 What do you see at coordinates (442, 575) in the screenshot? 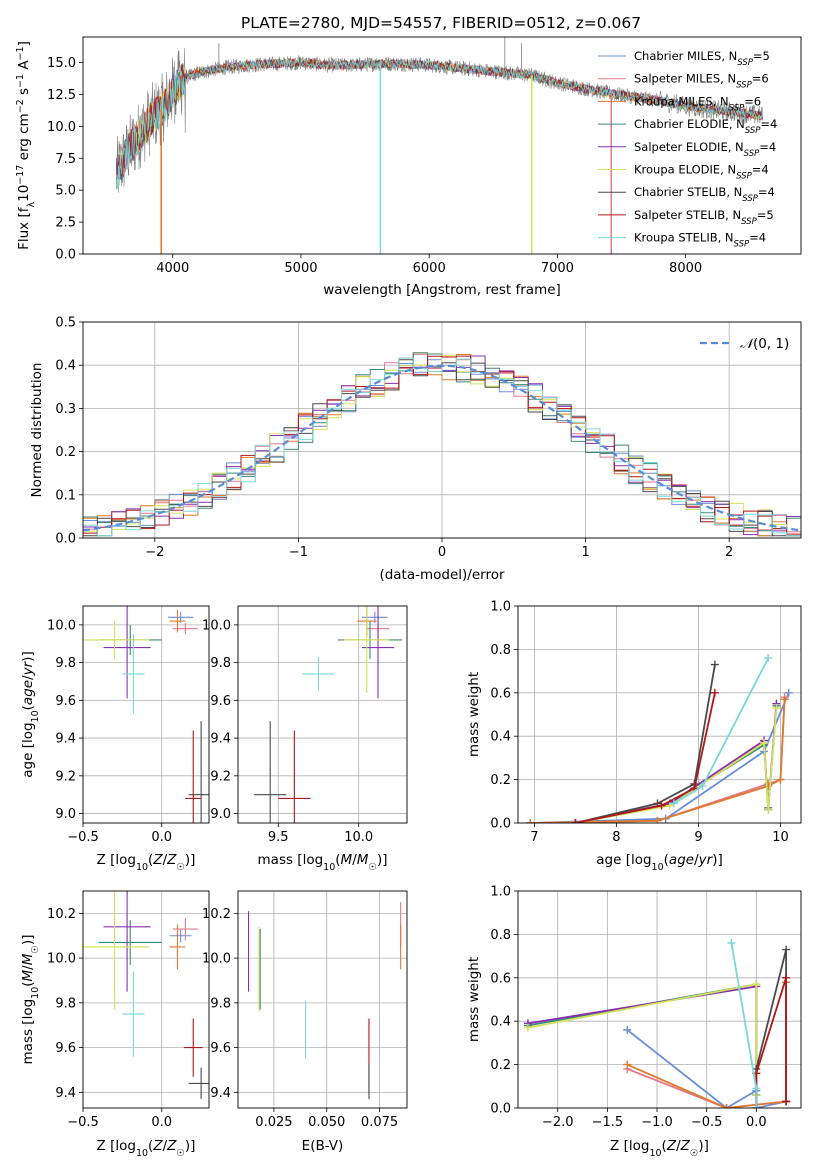
I see `x-axis-label: (data-model)/error` at bounding box center [442, 575].